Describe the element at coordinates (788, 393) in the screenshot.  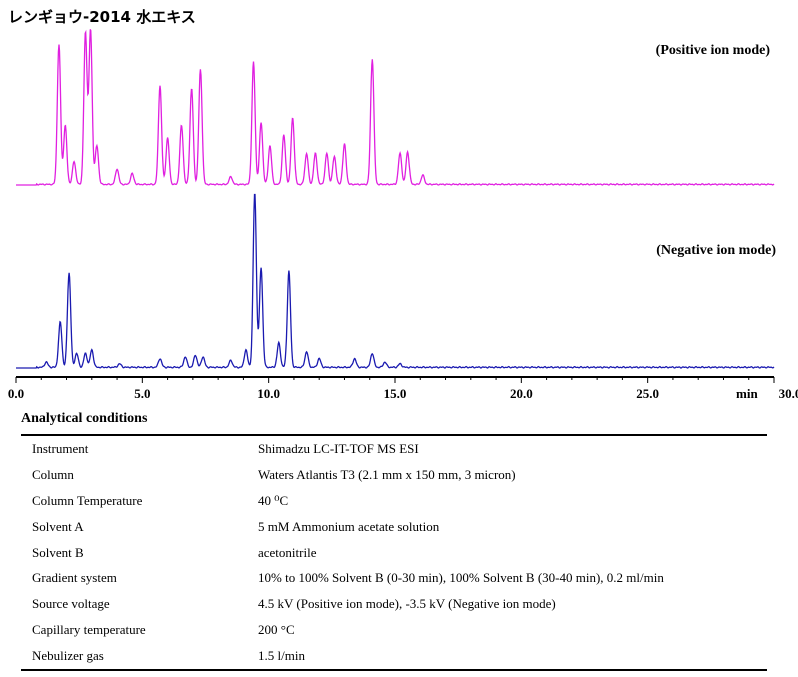
I see `x-tick-label: 30.0` at that location.